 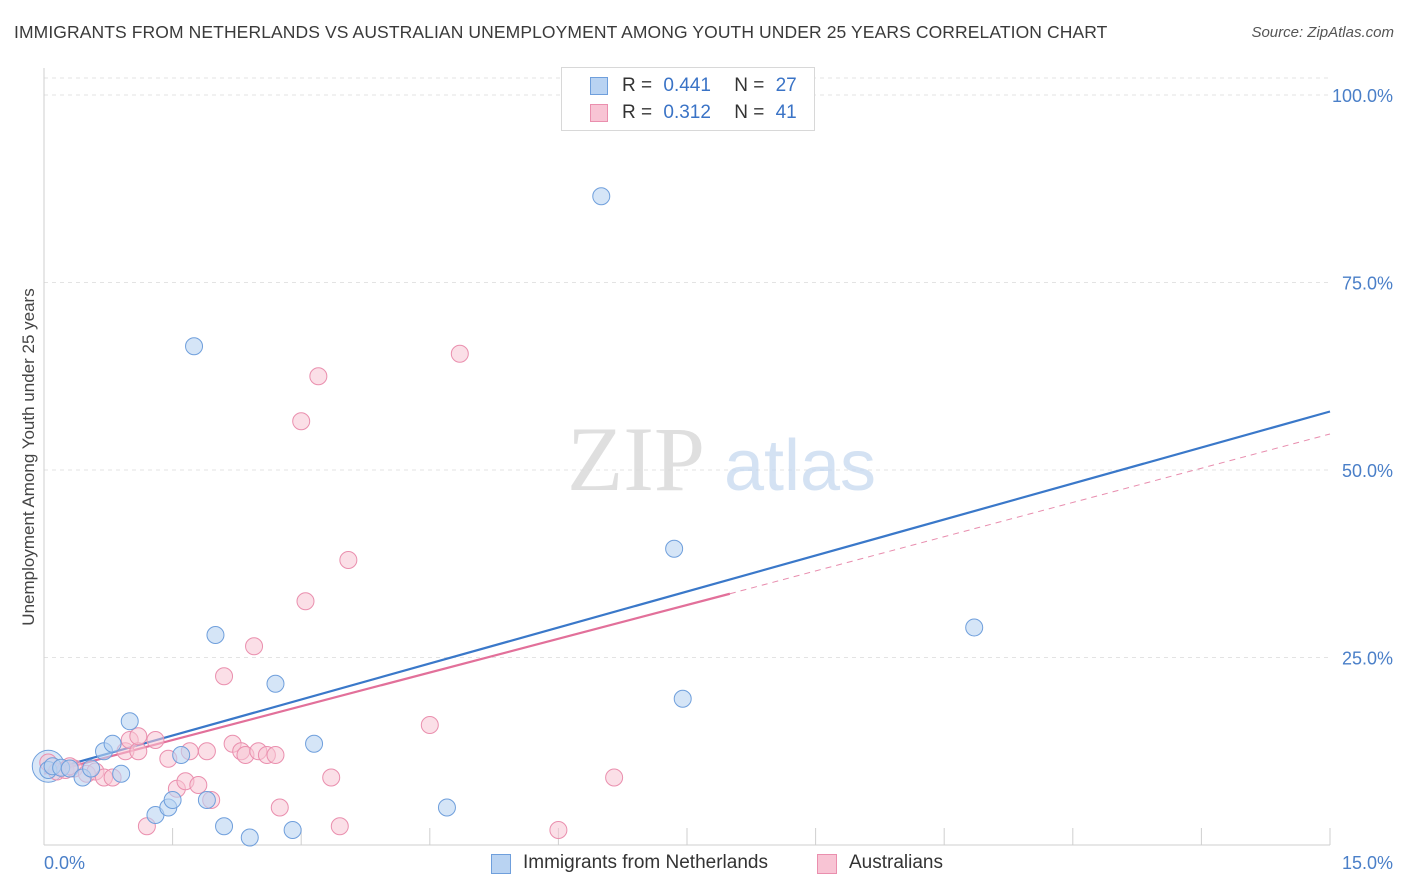 What do you see at coordinates (896, 862) in the screenshot?
I see `bottom-legend-label: Australians` at bounding box center [896, 862].